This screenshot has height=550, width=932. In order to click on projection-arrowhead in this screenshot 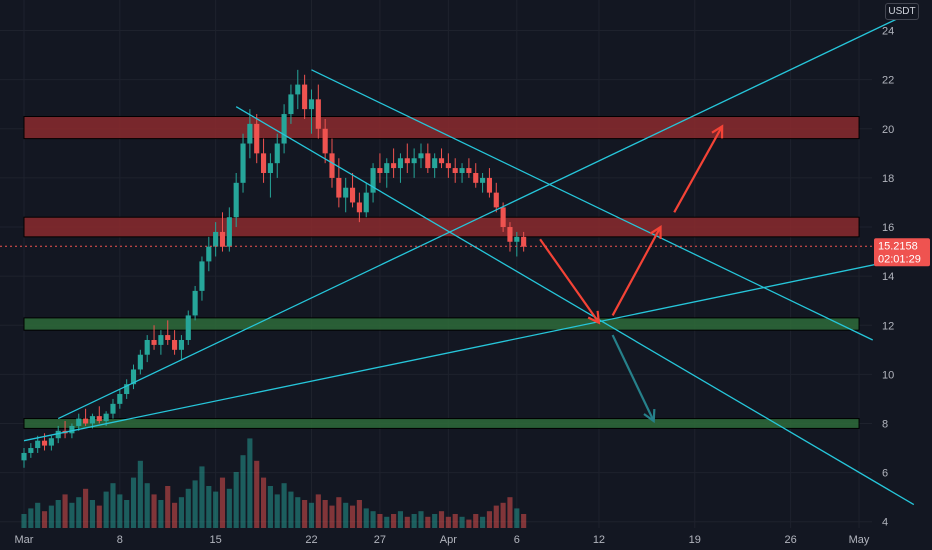, I will do `click(717, 131)`.